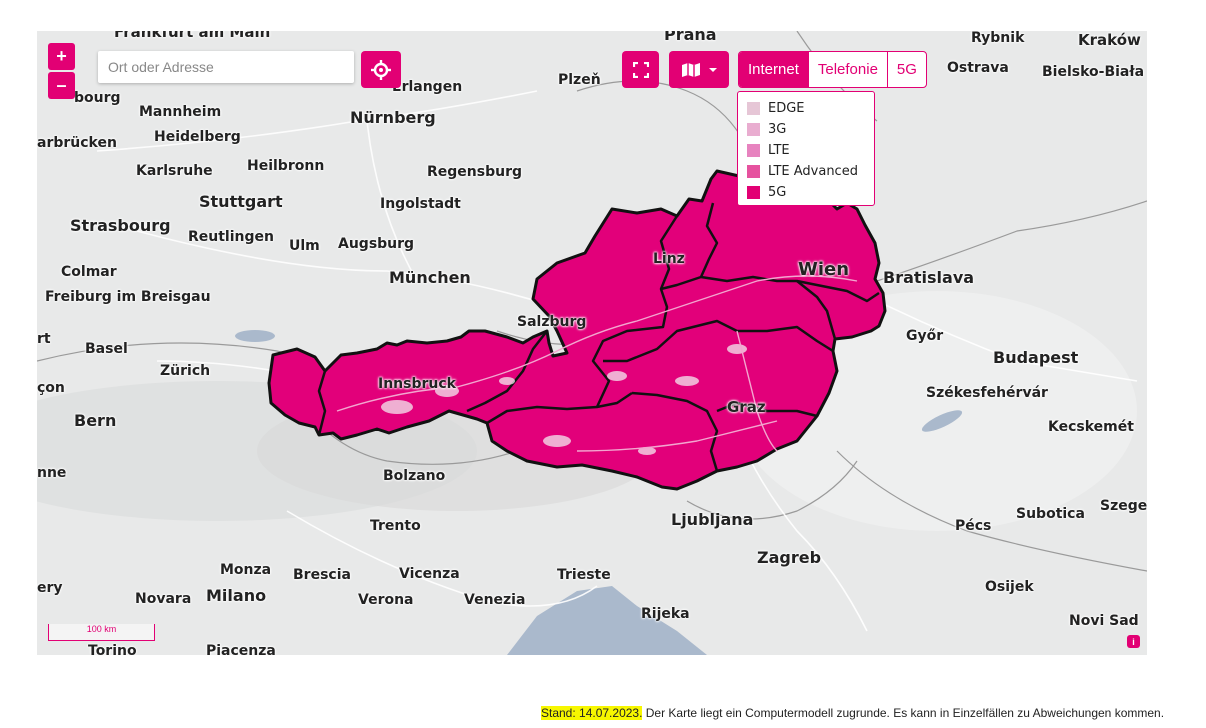  I want to click on network-type-tabs: Internet Telefonie 5G, so click(832, 69).